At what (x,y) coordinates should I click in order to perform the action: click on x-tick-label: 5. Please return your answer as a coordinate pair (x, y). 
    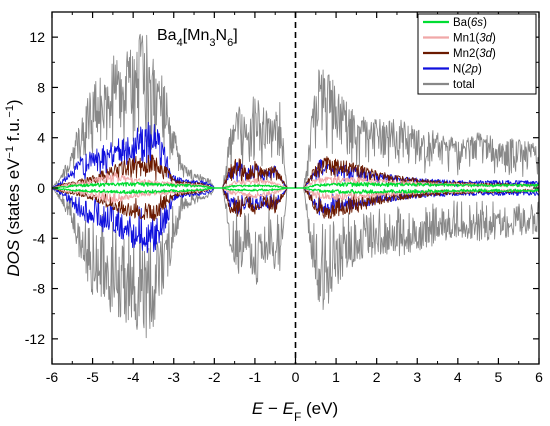
    Looking at the image, I should click on (499, 377).